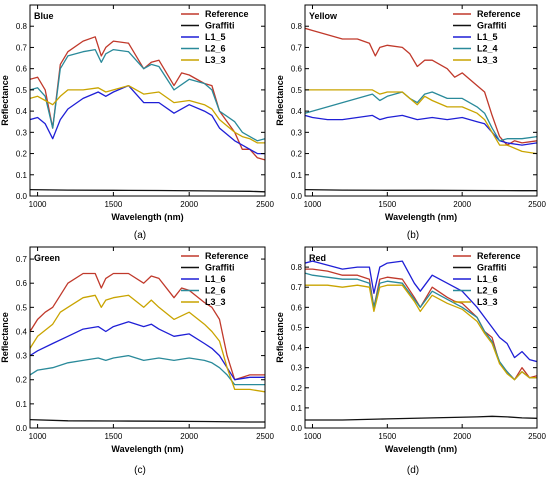 The image size is (550, 484). Describe the element at coordinates (215, 37) in the screenshot. I see `legend-label-l1-5: L1_5` at that location.